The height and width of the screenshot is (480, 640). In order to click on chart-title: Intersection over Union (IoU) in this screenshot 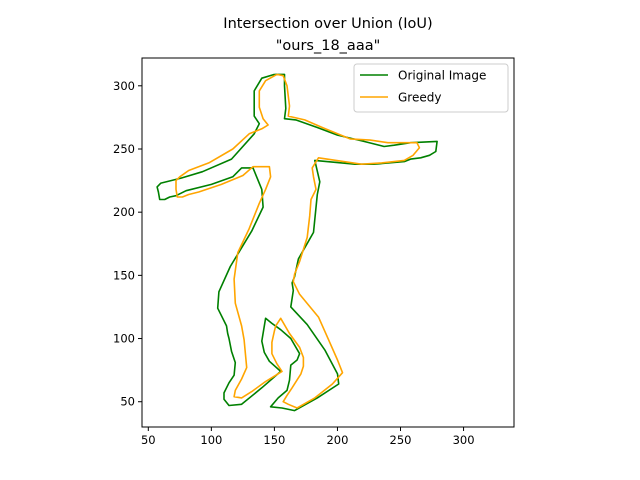, I will do `click(327, 24)`.